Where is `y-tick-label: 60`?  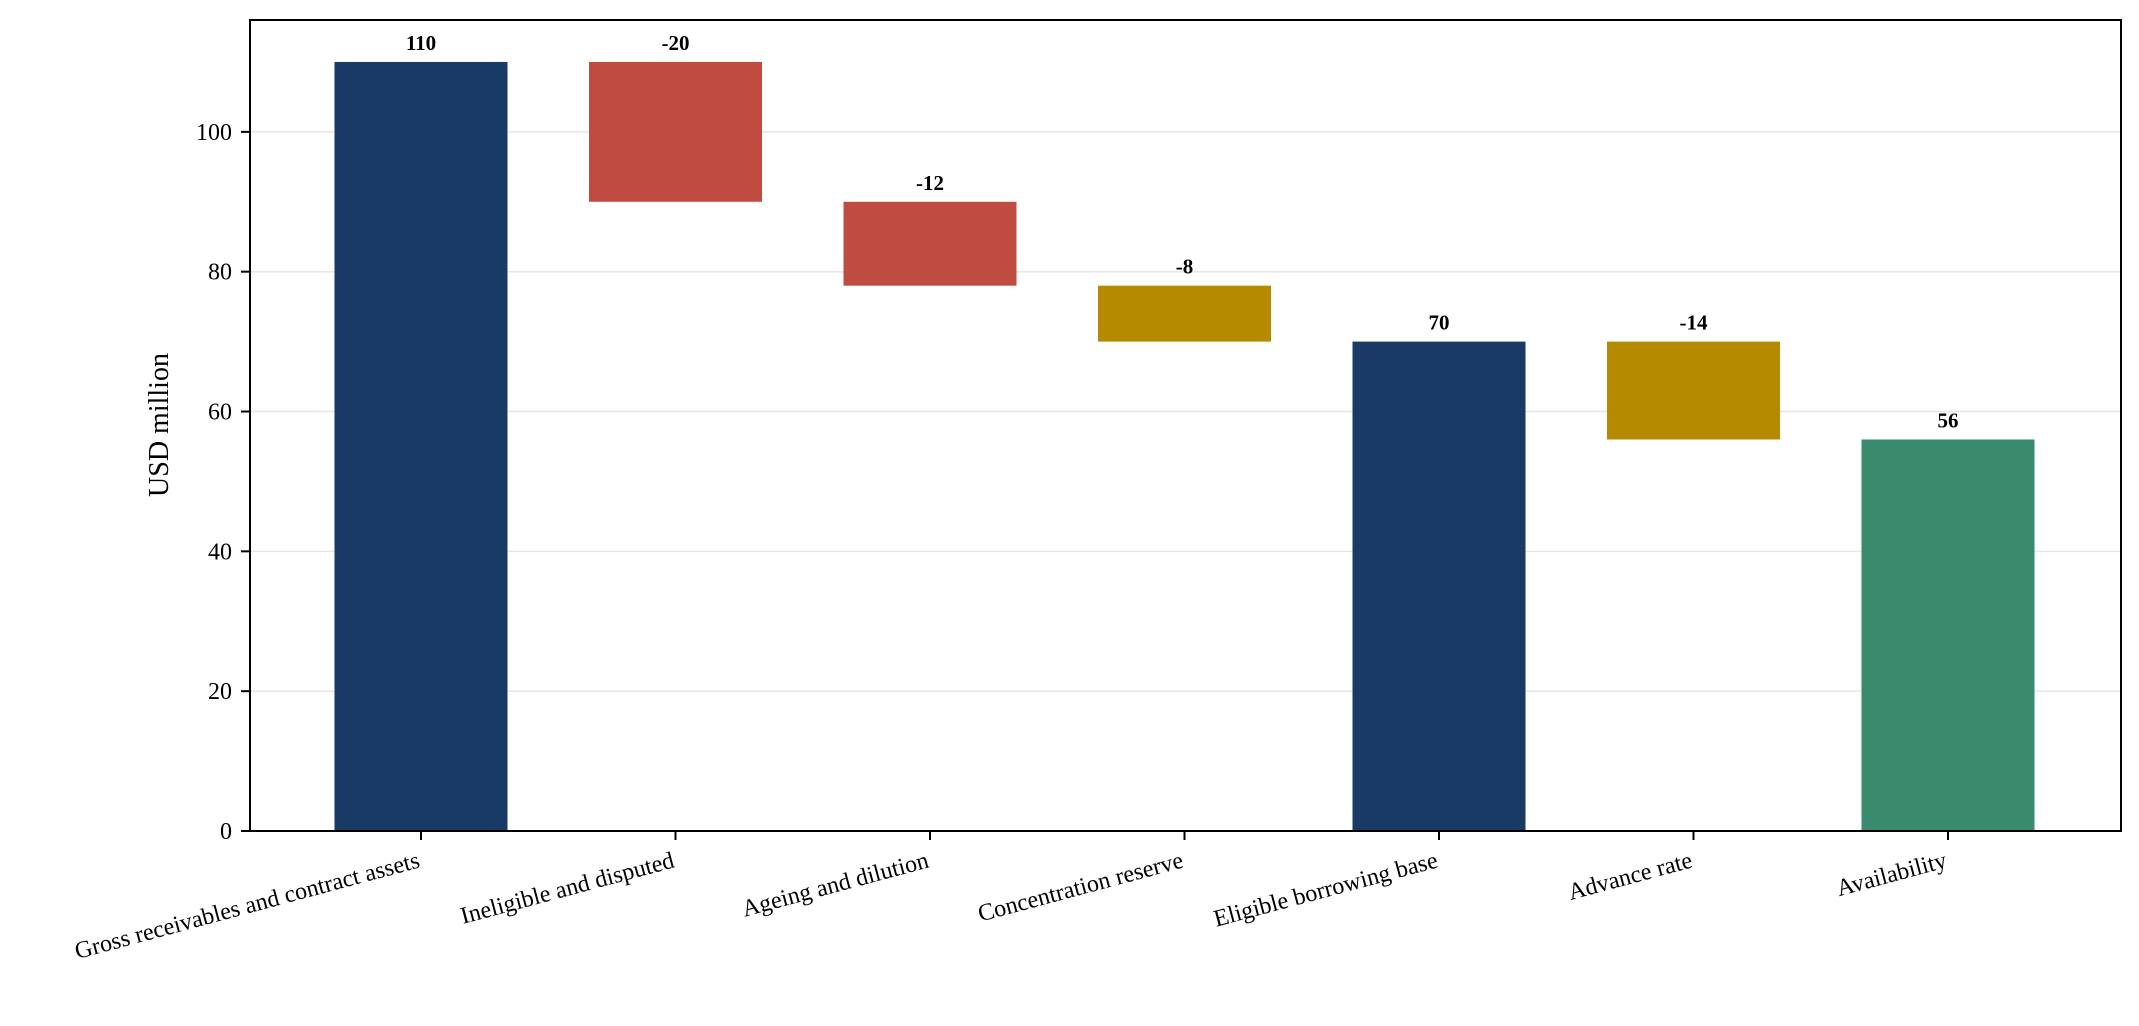 y-tick-label: 60 is located at coordinates (220, 413).